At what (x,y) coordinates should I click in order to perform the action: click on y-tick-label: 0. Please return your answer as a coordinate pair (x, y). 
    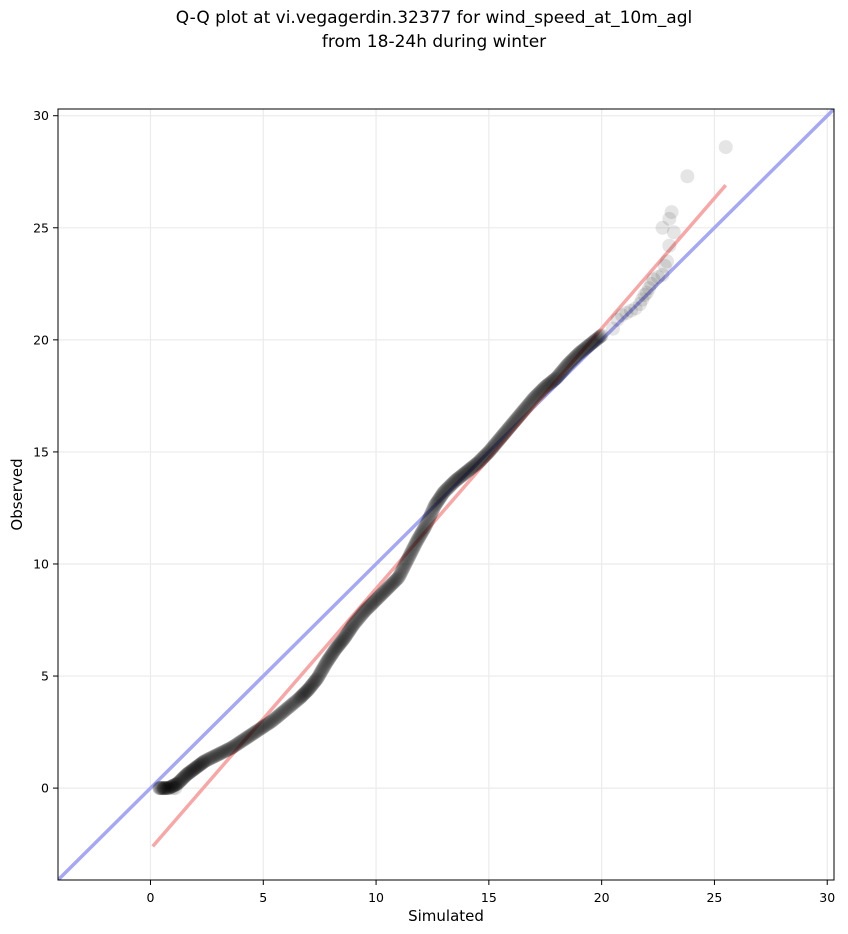
    Looking at the image, I should click on (45, 788).